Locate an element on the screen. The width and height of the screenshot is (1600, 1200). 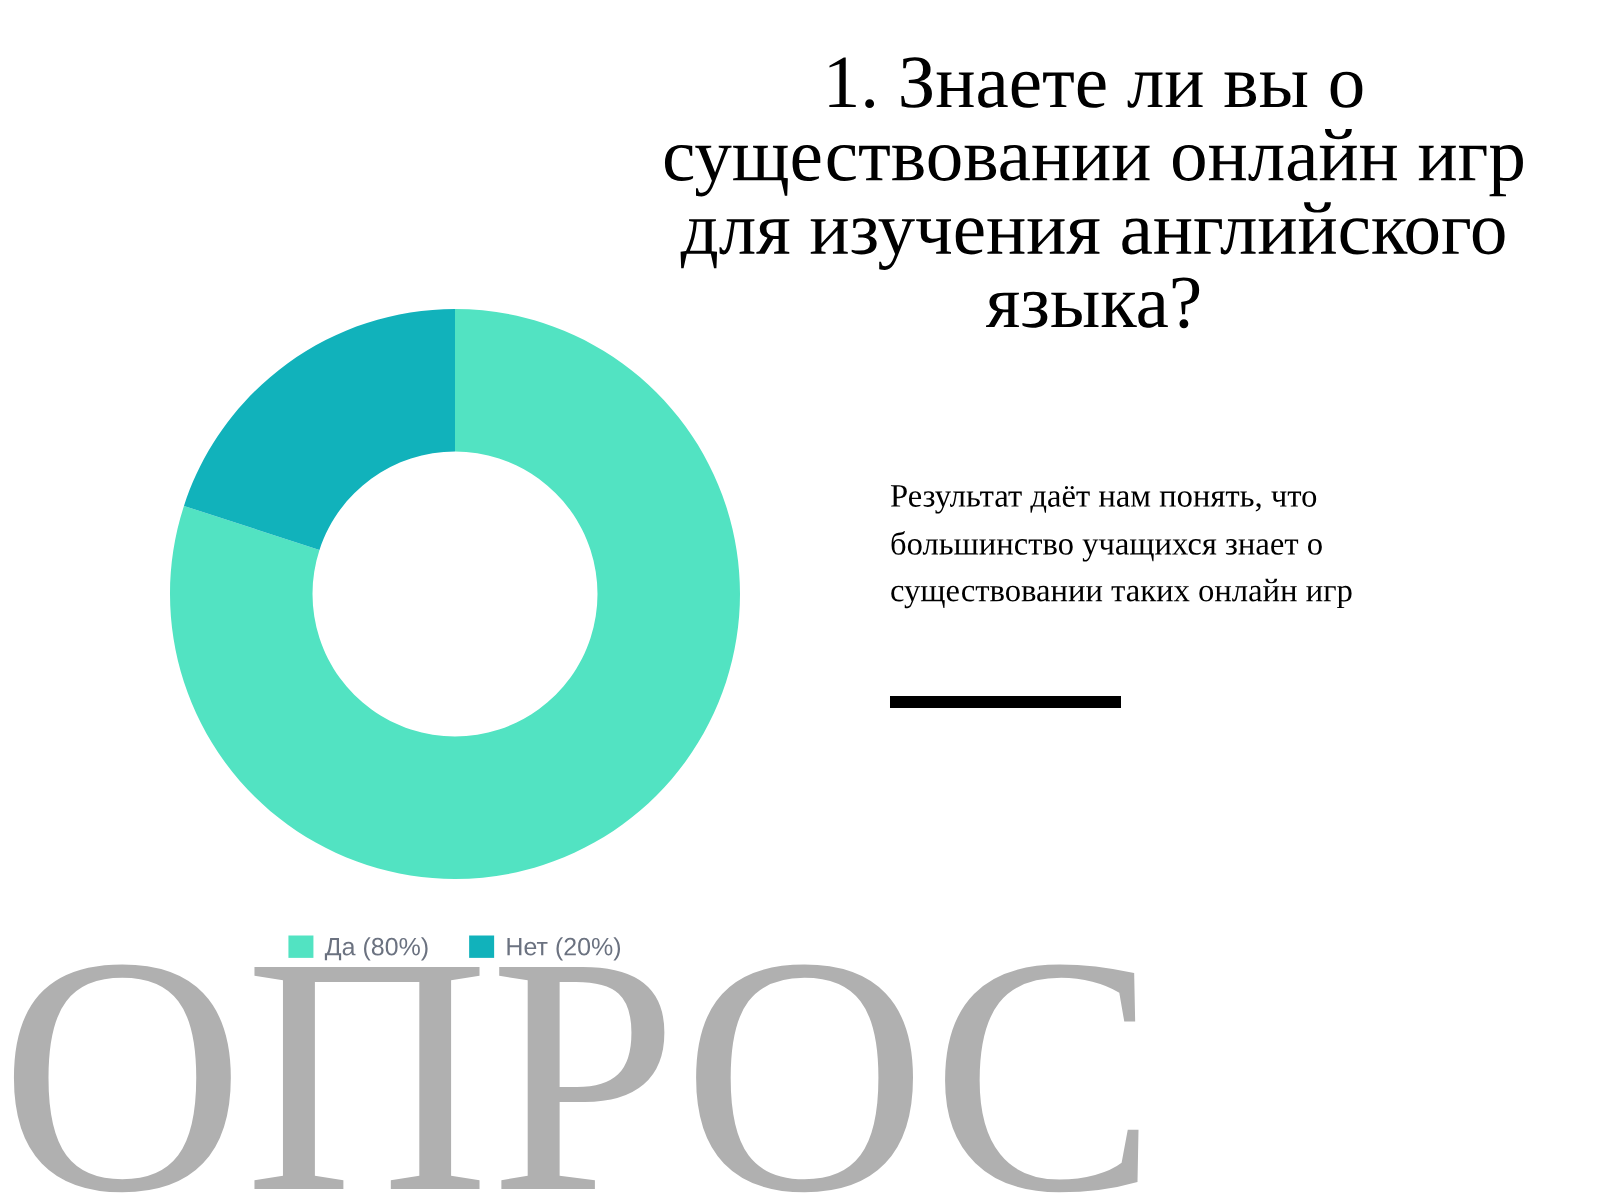
legend-label: Да (80%) is located at coordinates (376, 949).